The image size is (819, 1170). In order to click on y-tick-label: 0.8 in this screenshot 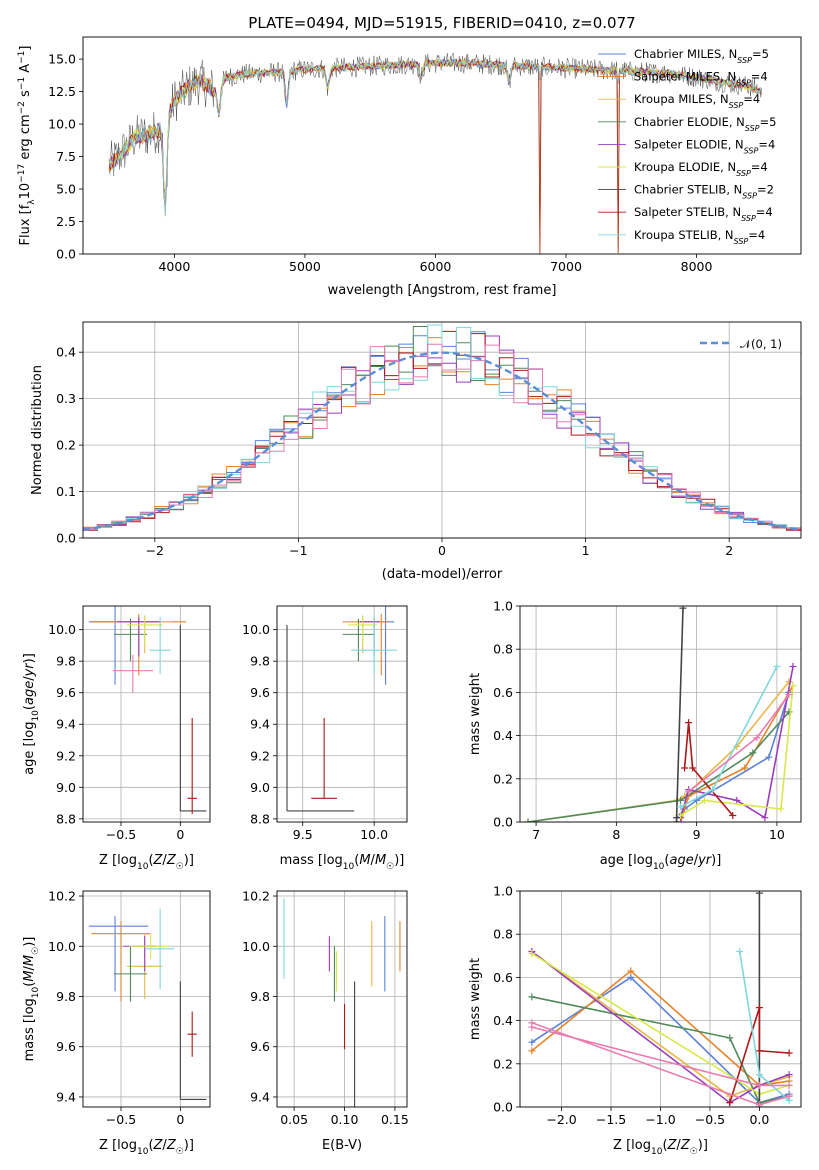, I will do `click(503, 649)`.